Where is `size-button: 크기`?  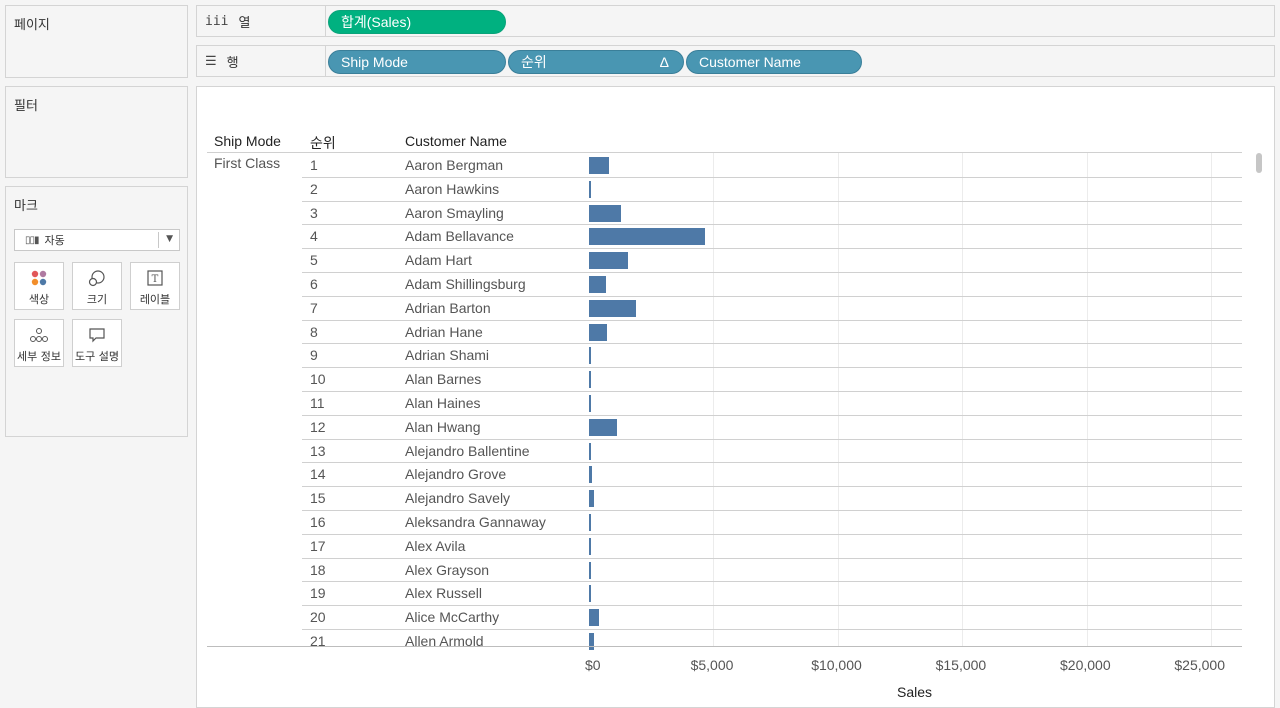 size-button: 크기 is located at coordinates (97, 286).